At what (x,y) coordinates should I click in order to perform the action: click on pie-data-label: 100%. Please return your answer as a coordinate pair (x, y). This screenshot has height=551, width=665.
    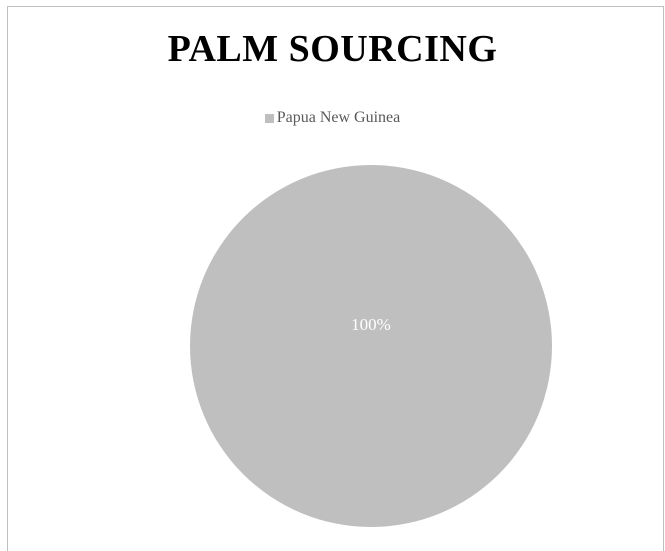
    Looking at the image, I should click on (371, 324).